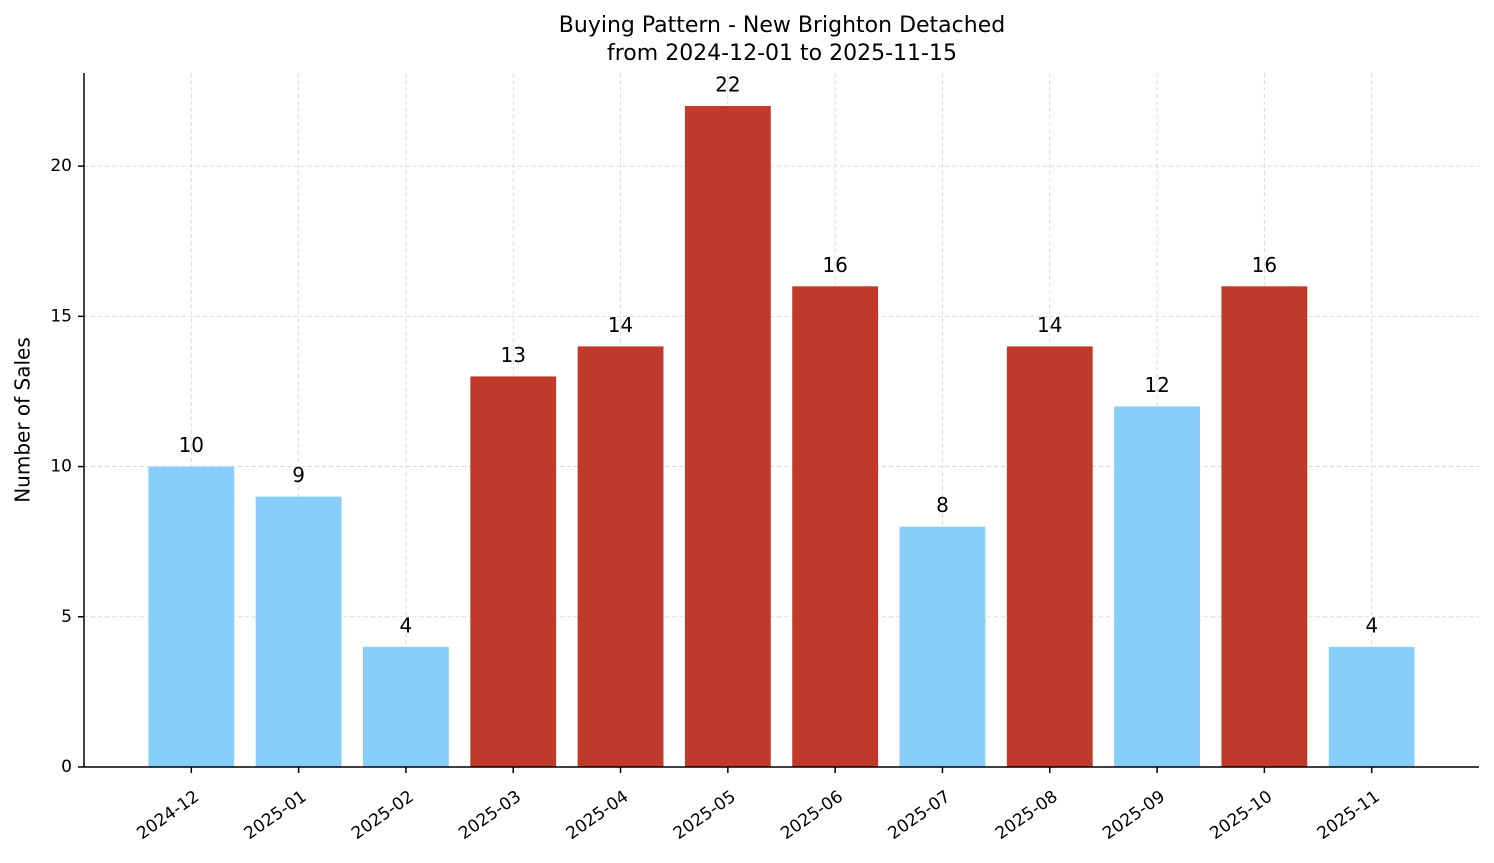 Image resolution: width=1494 pixels, height=863 pixels. Describe the element at coordinates (490, 815) in the screenshot. I see `x-tick-label: 2025-03` at that location.